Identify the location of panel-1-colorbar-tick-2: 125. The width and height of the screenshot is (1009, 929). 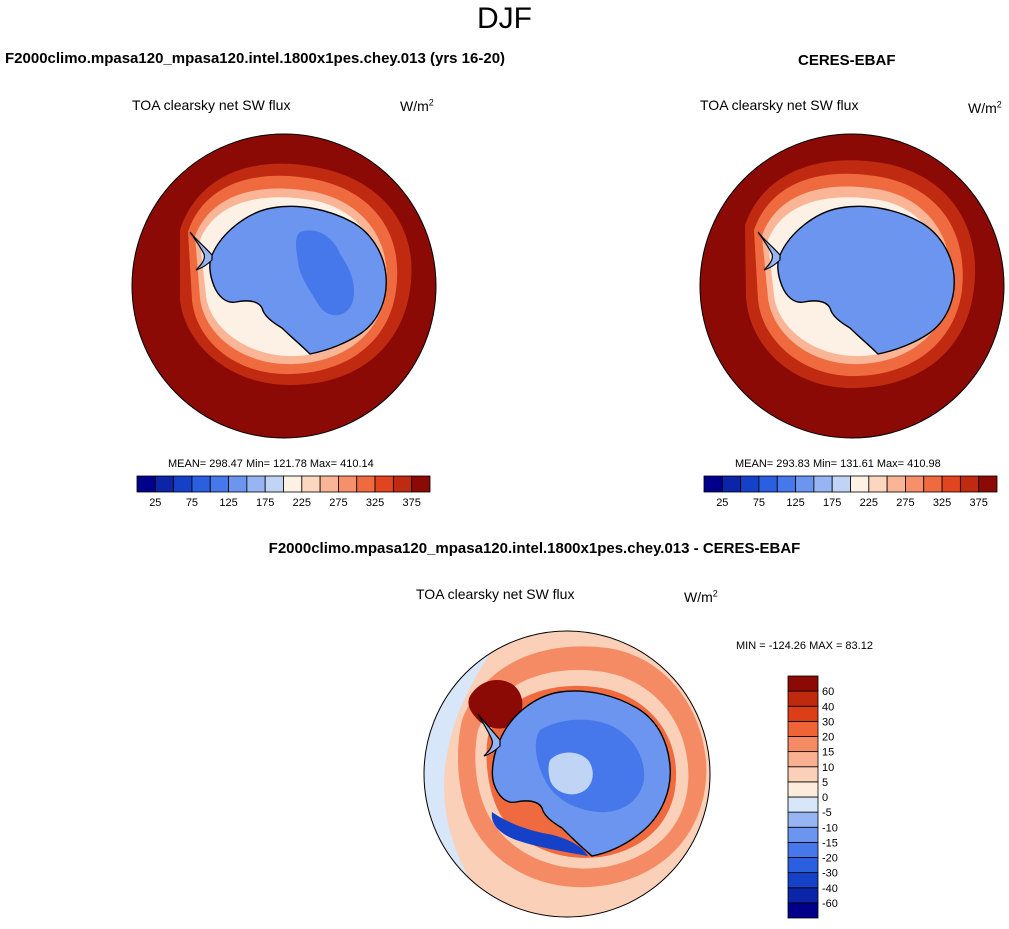
(228, 503).